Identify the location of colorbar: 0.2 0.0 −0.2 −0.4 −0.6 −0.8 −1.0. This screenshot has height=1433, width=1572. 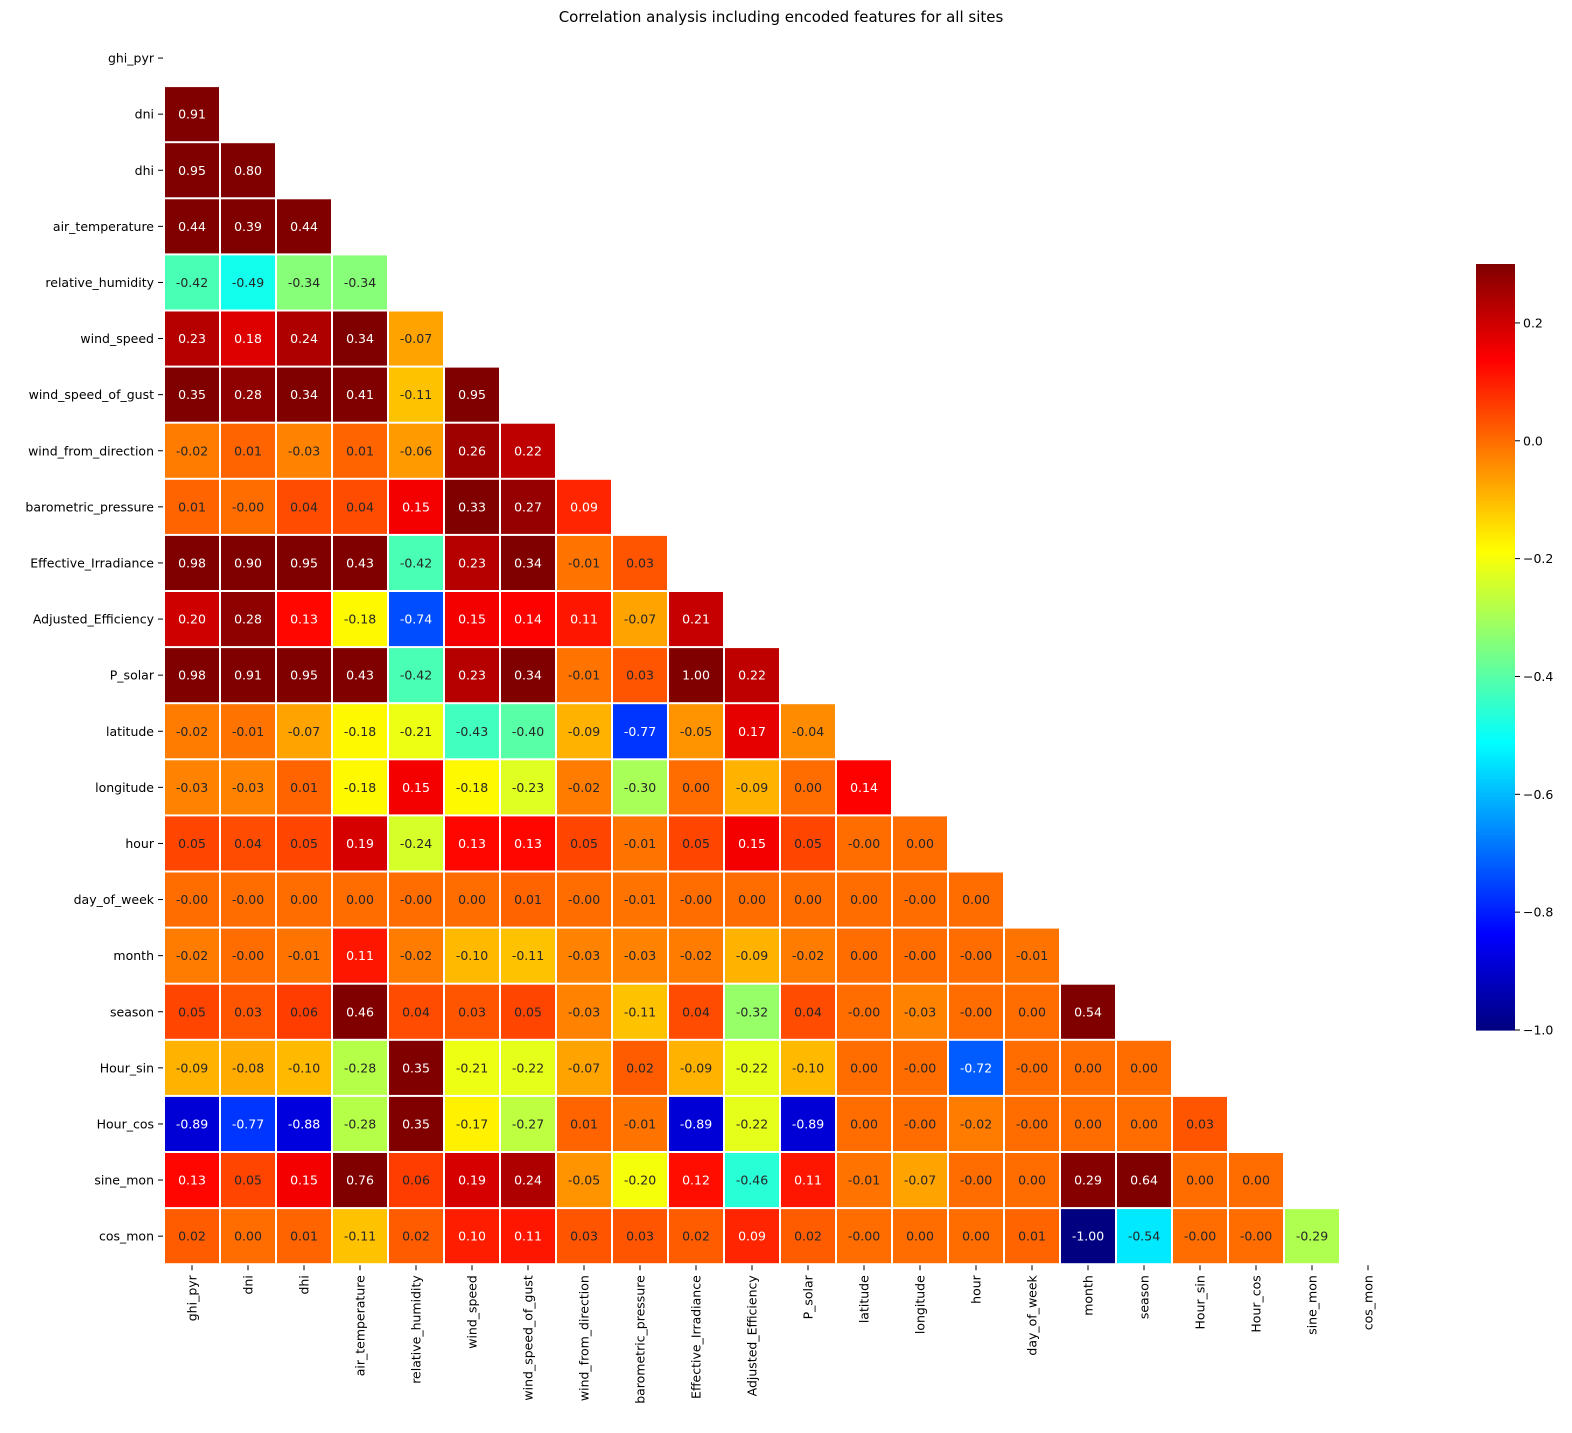
(1514, 651).